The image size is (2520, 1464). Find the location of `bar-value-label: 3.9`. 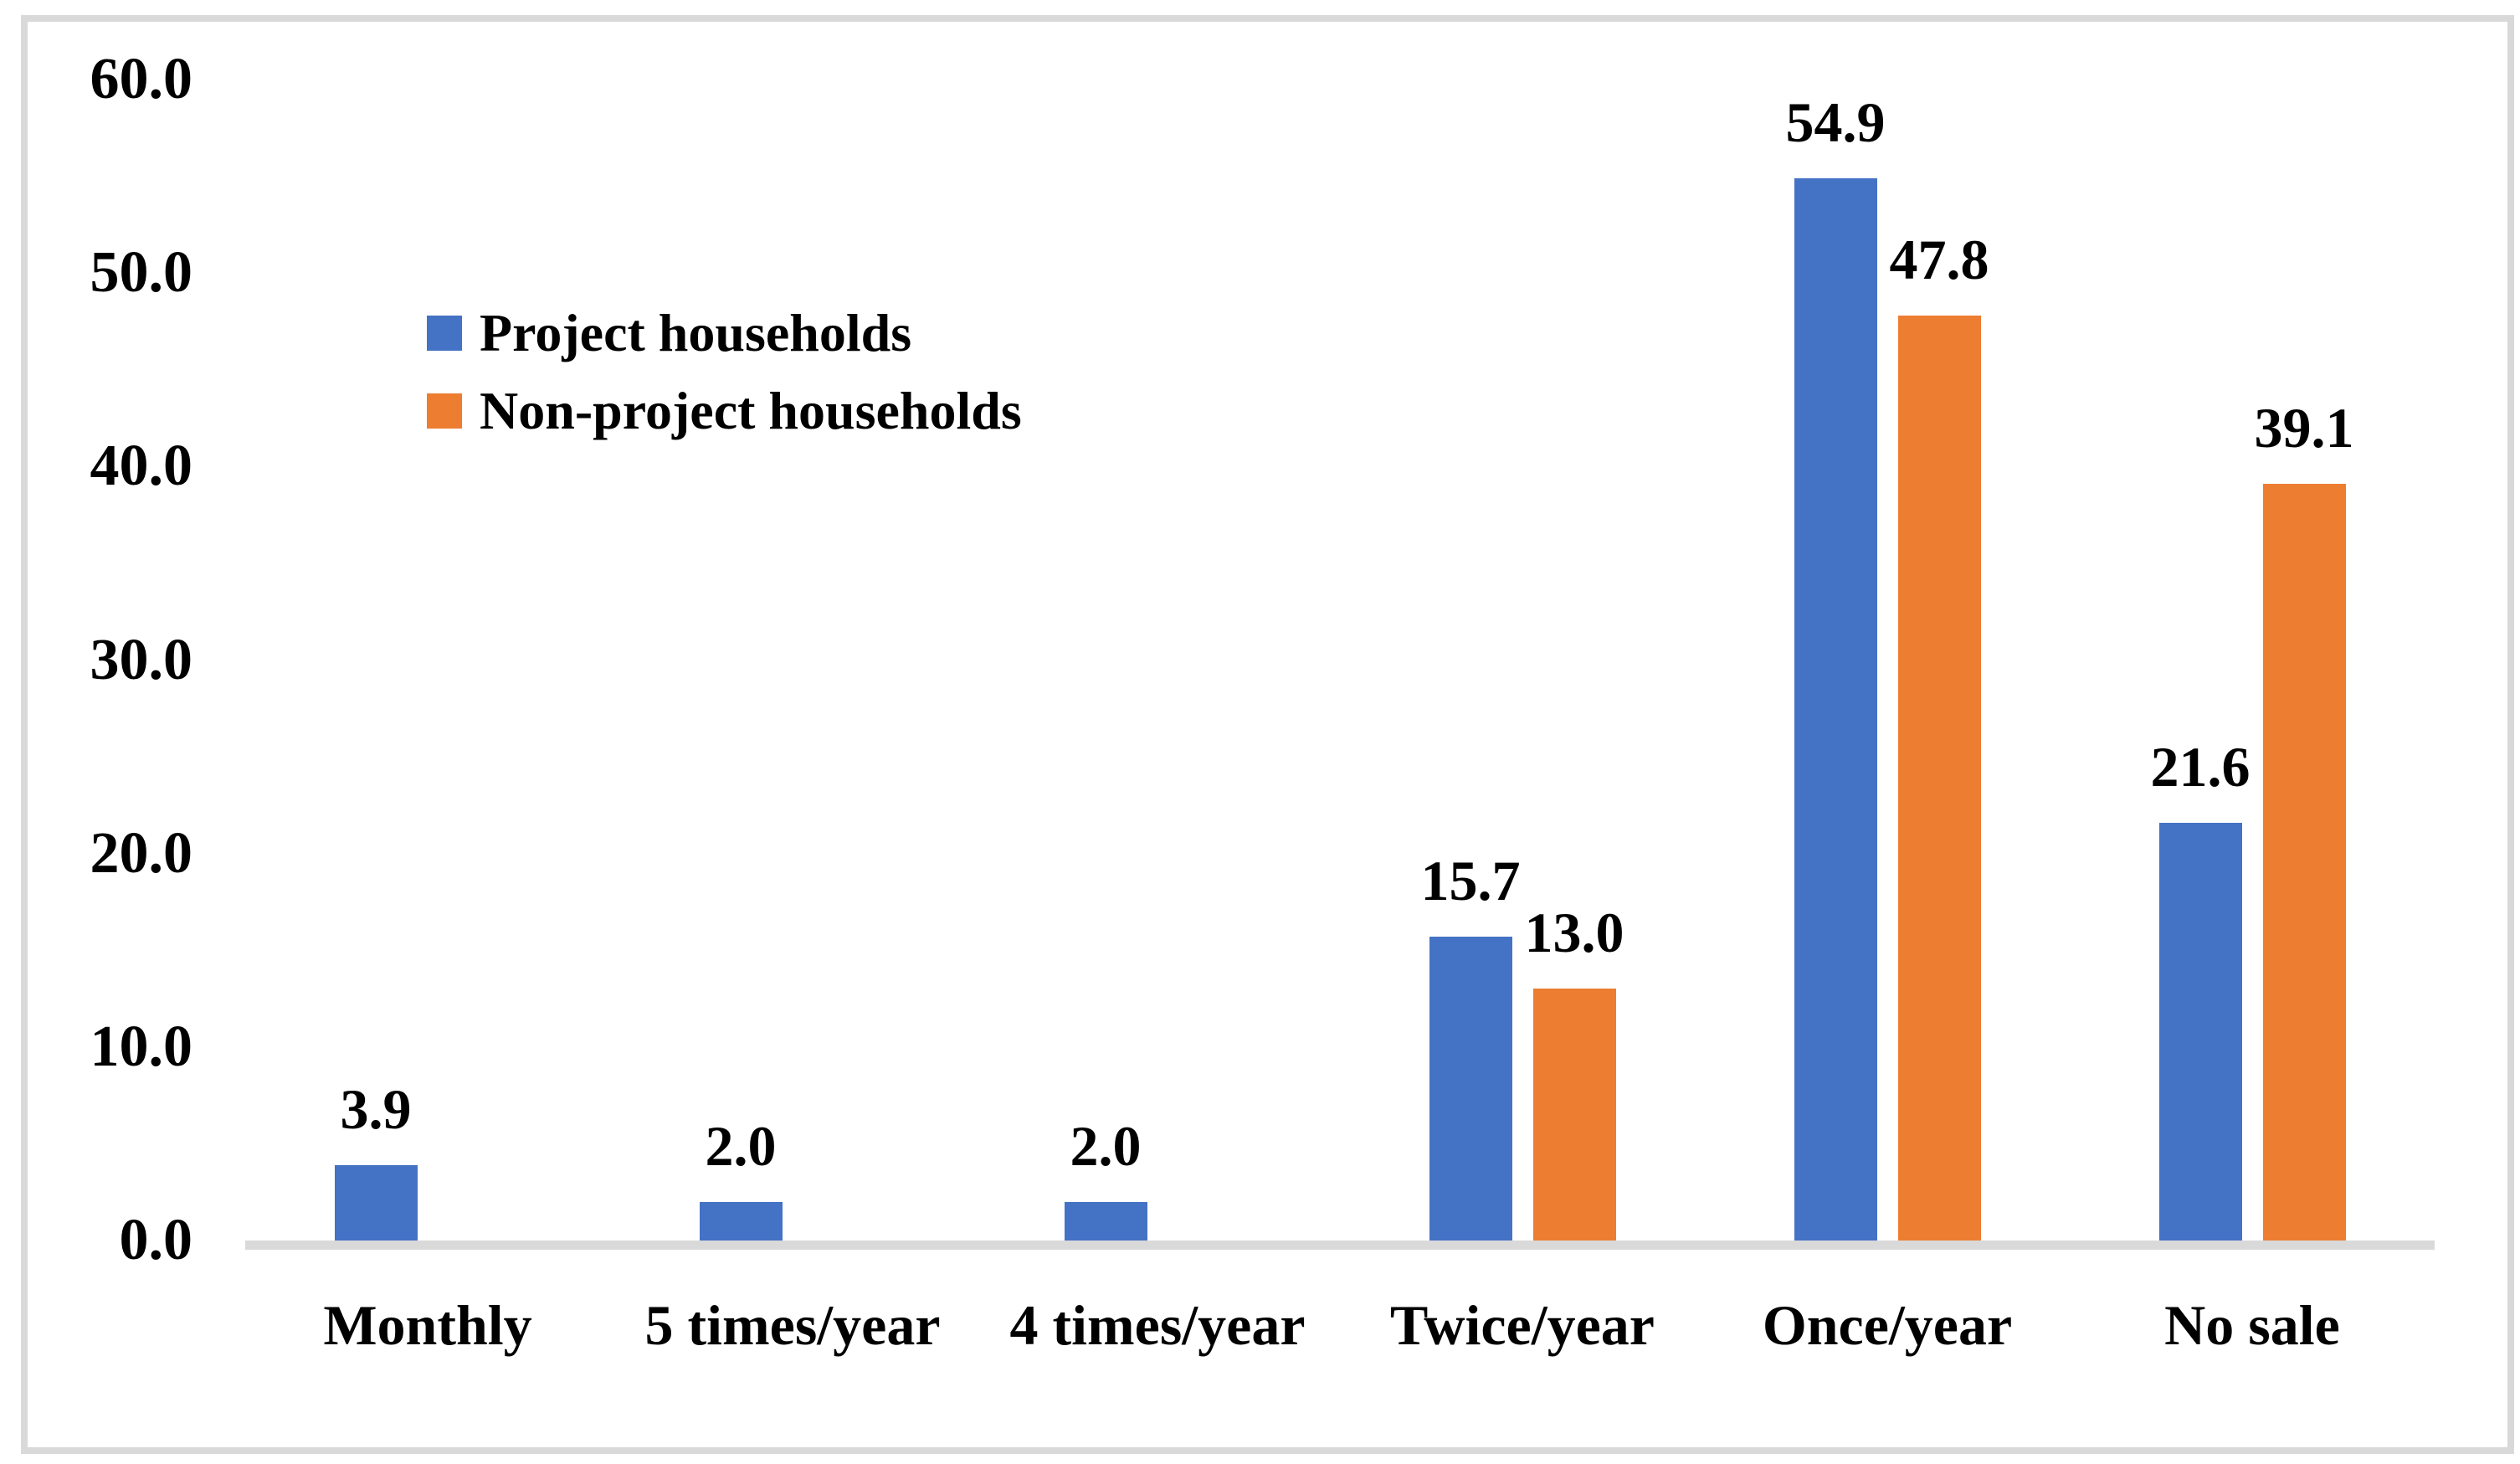

bar-value-label: 3.9 is located at coordinates (376, 1109).